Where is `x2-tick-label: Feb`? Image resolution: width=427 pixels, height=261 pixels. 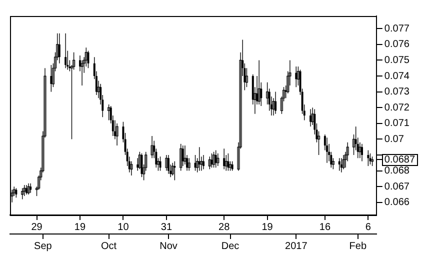
x2-tick-label: Feb is located at coordinates (358, 246).